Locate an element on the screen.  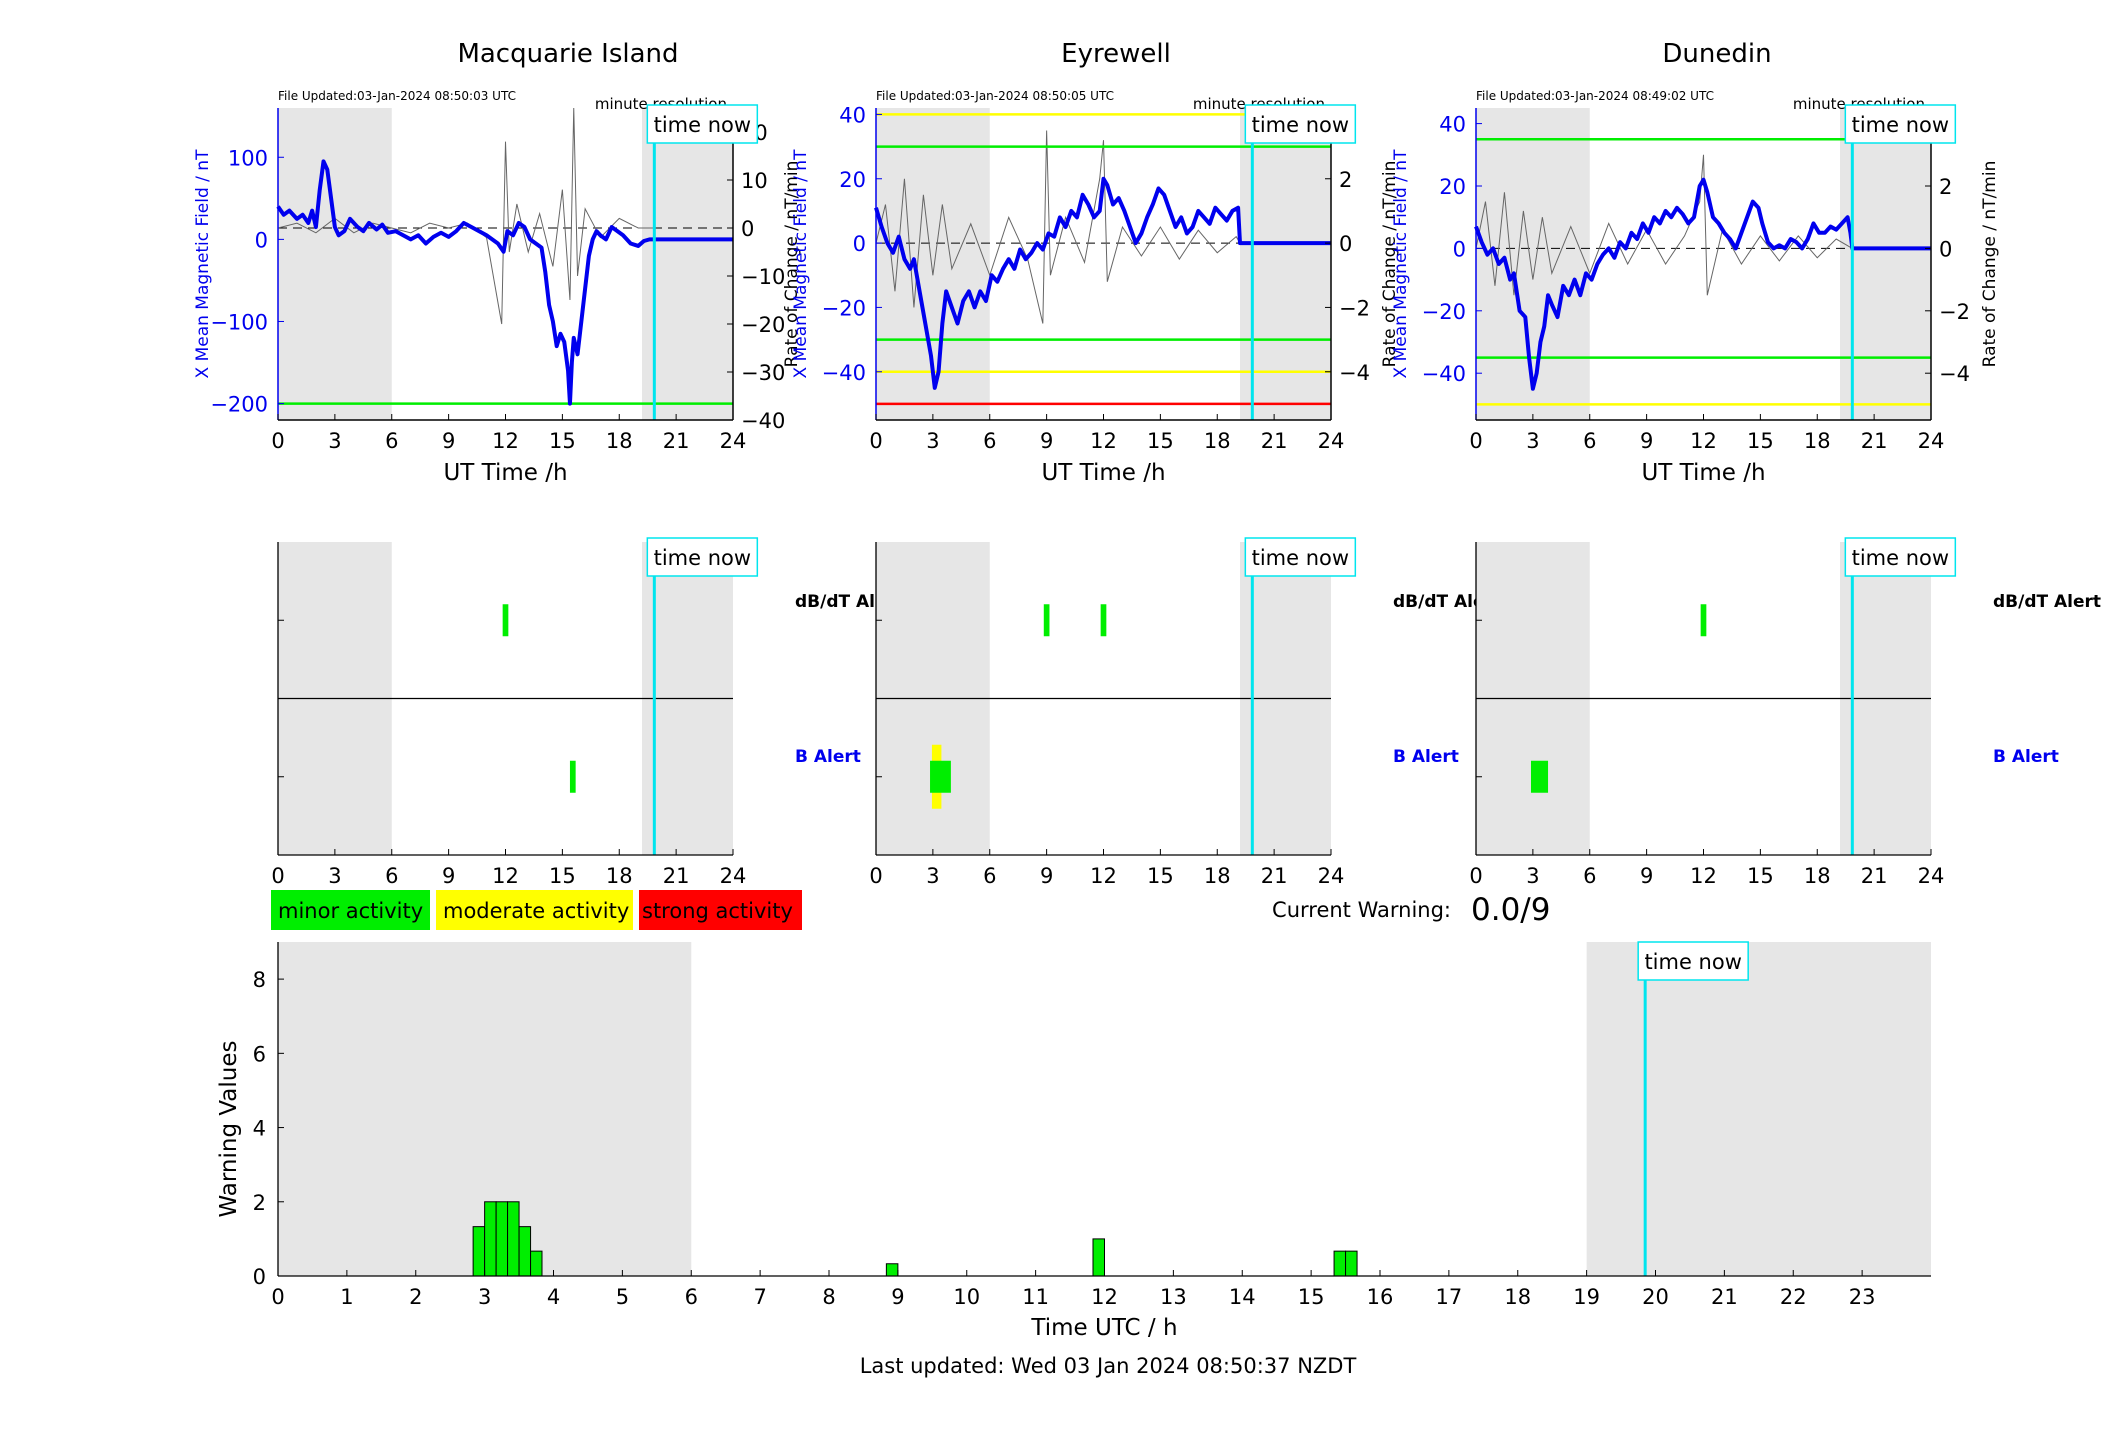
station-2-alert-xtick-label: 12 is located at coordinates (1103, 876).